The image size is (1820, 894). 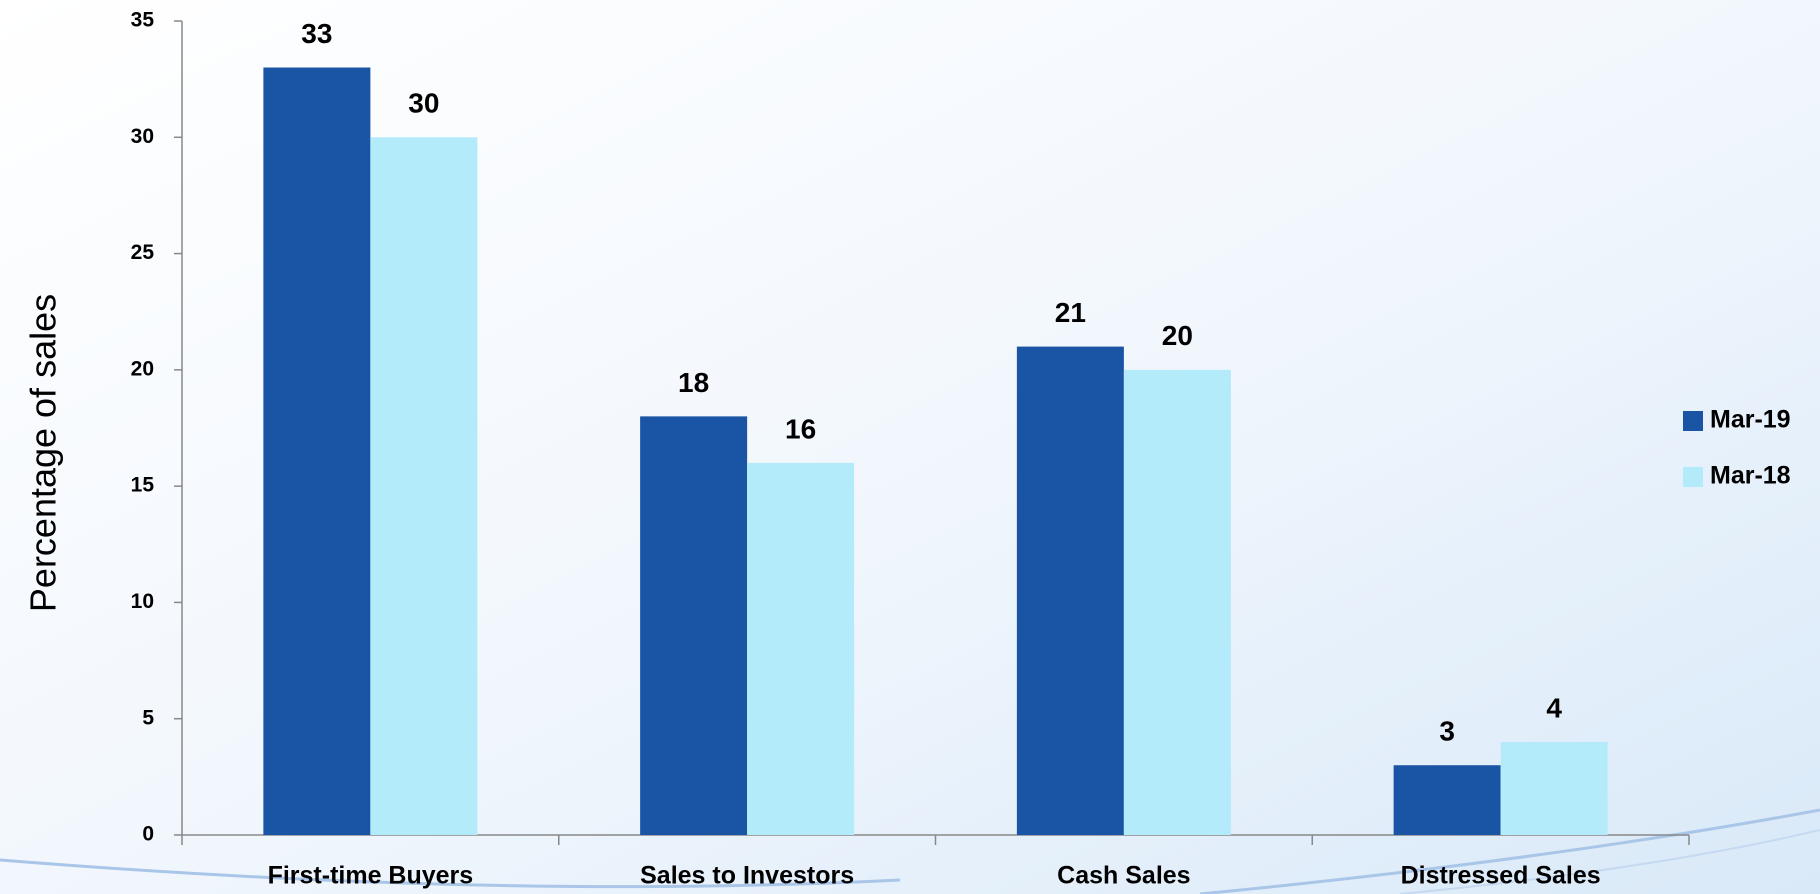 What do you see at coordinates (800, 428) in the screenshot?
I see `data-label: 16` at bounding box center [800, 428].